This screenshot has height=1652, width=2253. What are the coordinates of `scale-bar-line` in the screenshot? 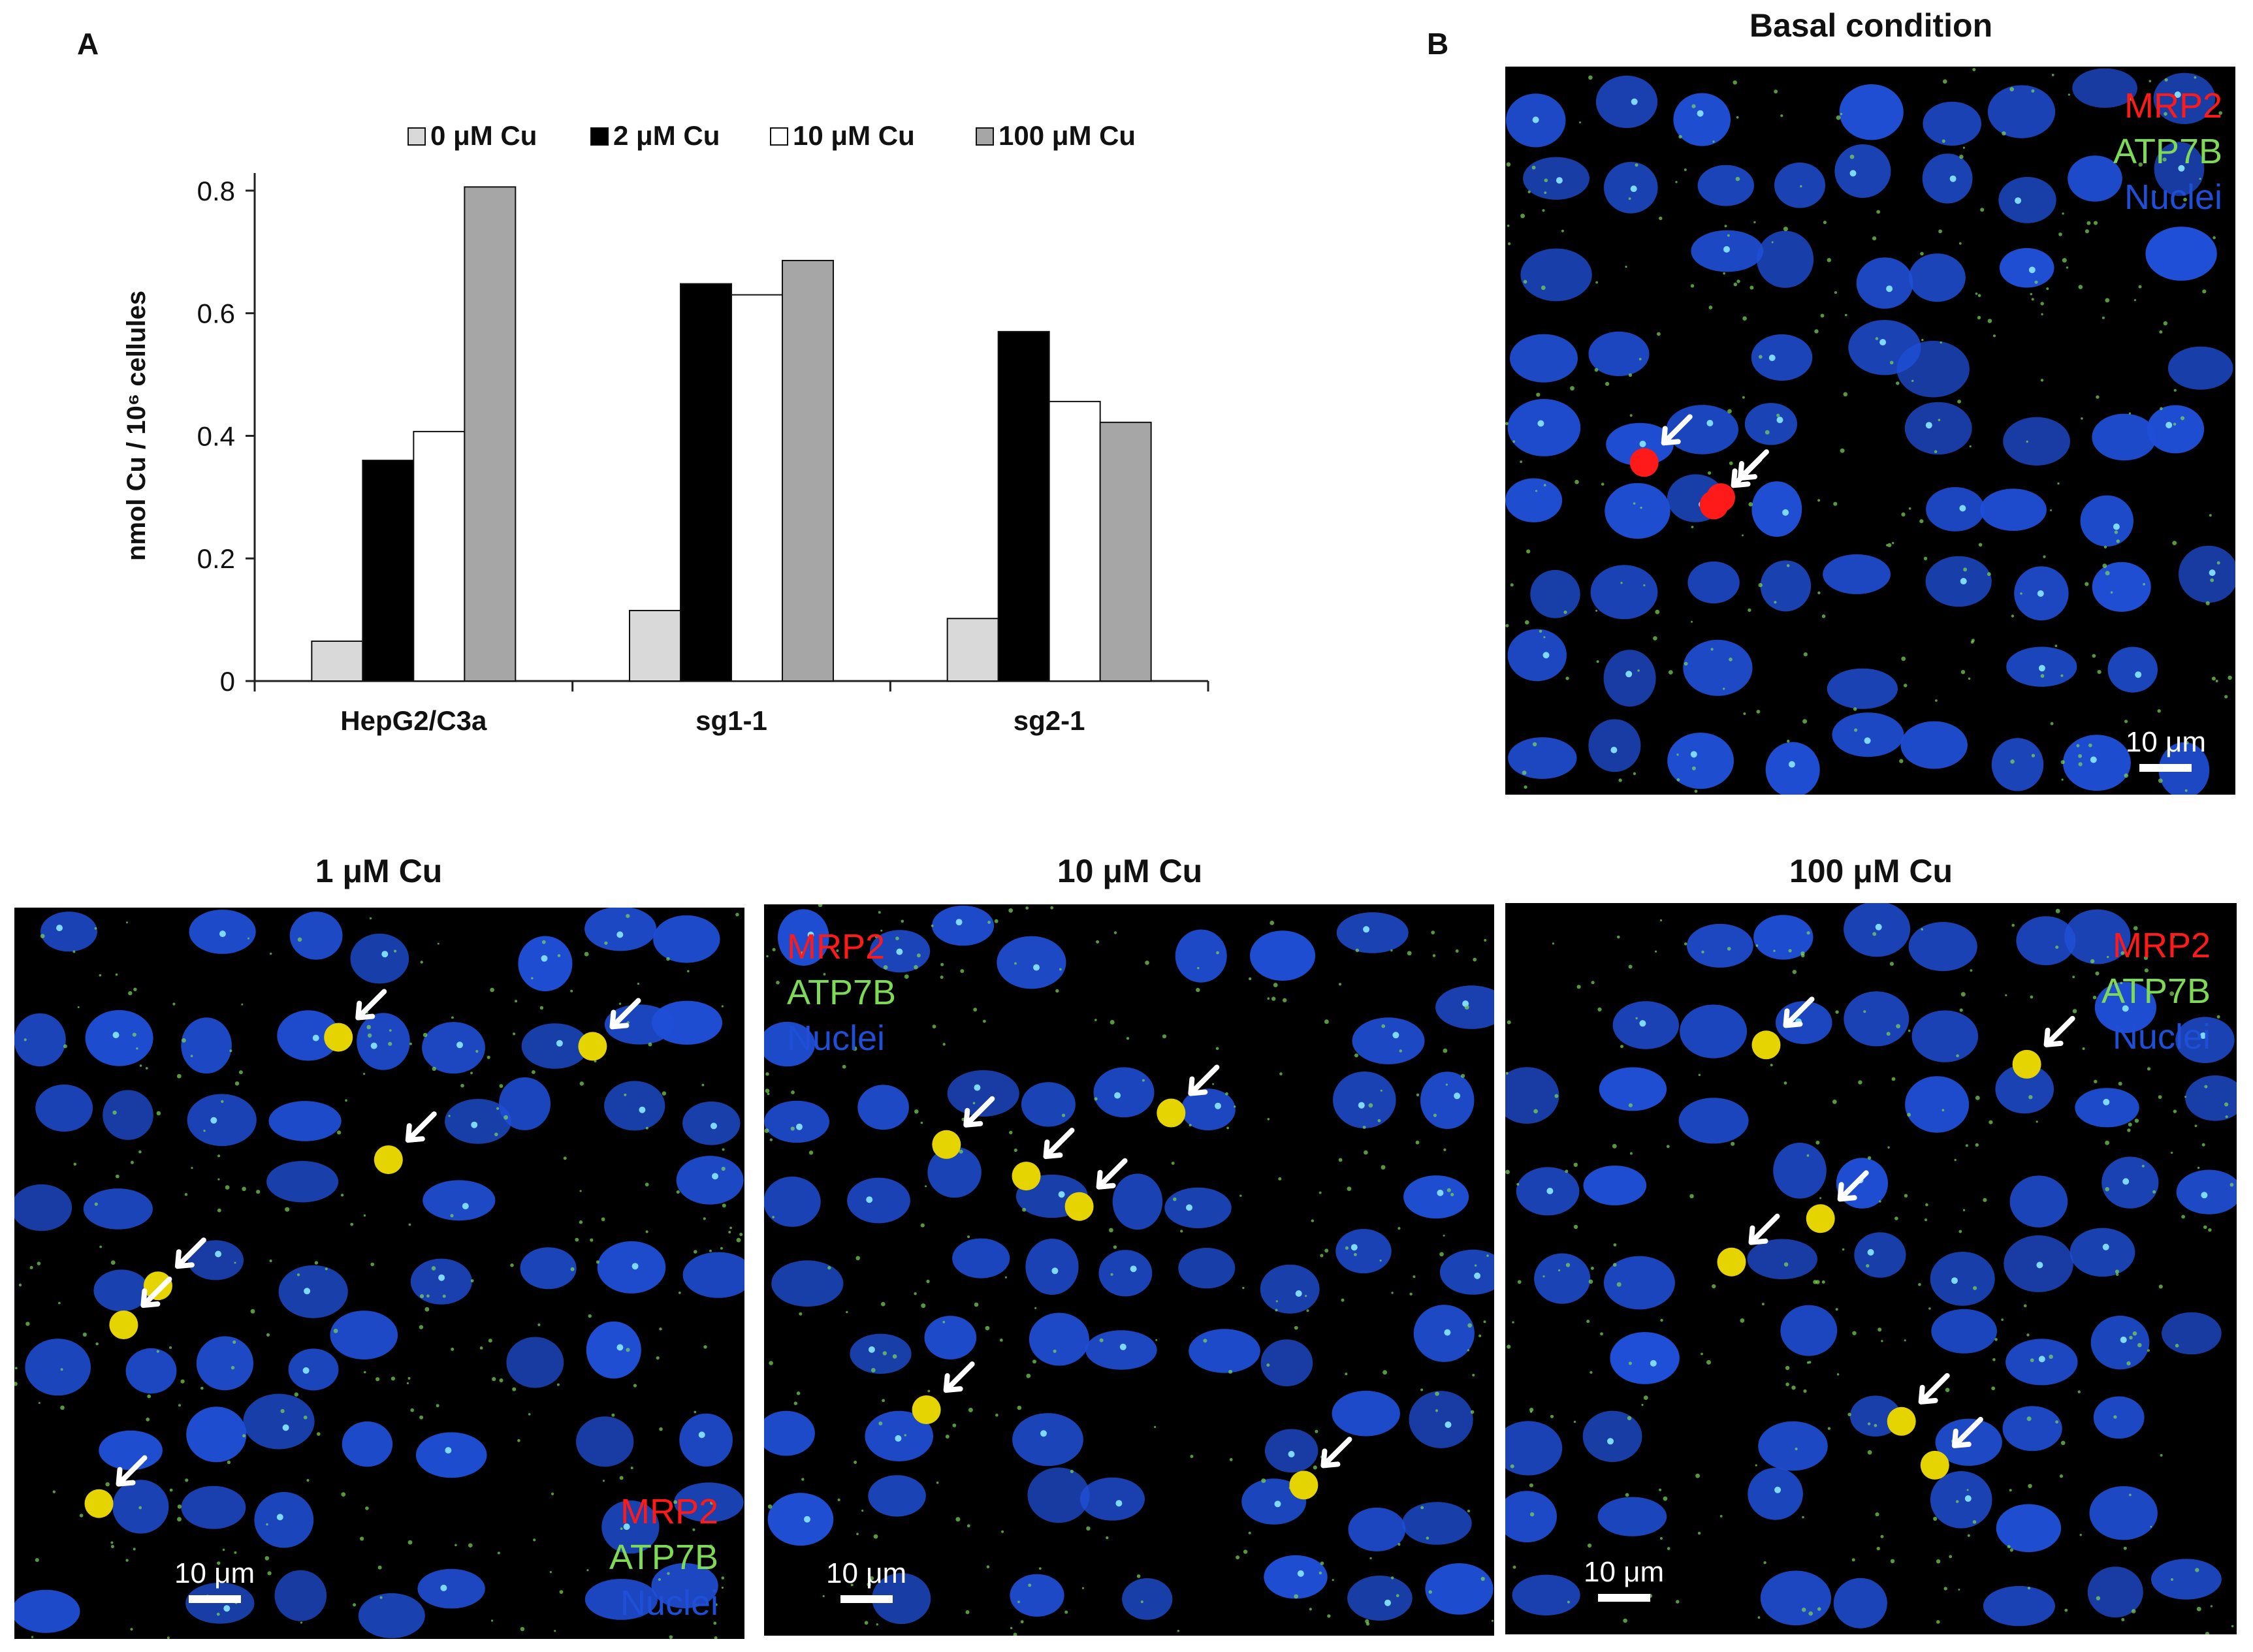 It's located at (2165, 768).